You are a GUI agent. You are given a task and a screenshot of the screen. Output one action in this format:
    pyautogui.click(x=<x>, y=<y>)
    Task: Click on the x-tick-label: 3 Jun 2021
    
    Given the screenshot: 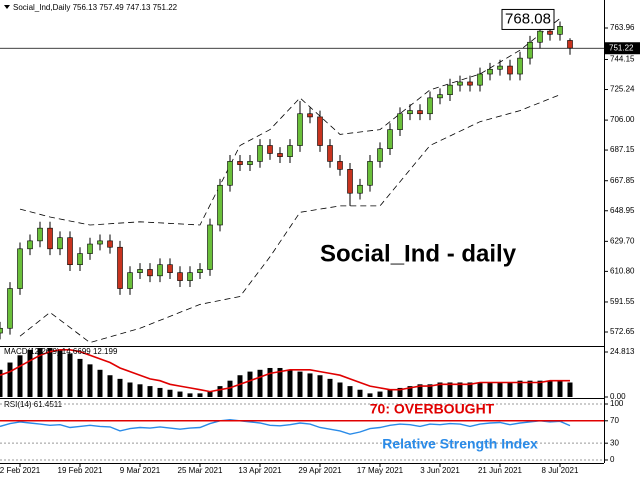 What is the action you would take?
    pyautogui.click(x=440, y=470)
    